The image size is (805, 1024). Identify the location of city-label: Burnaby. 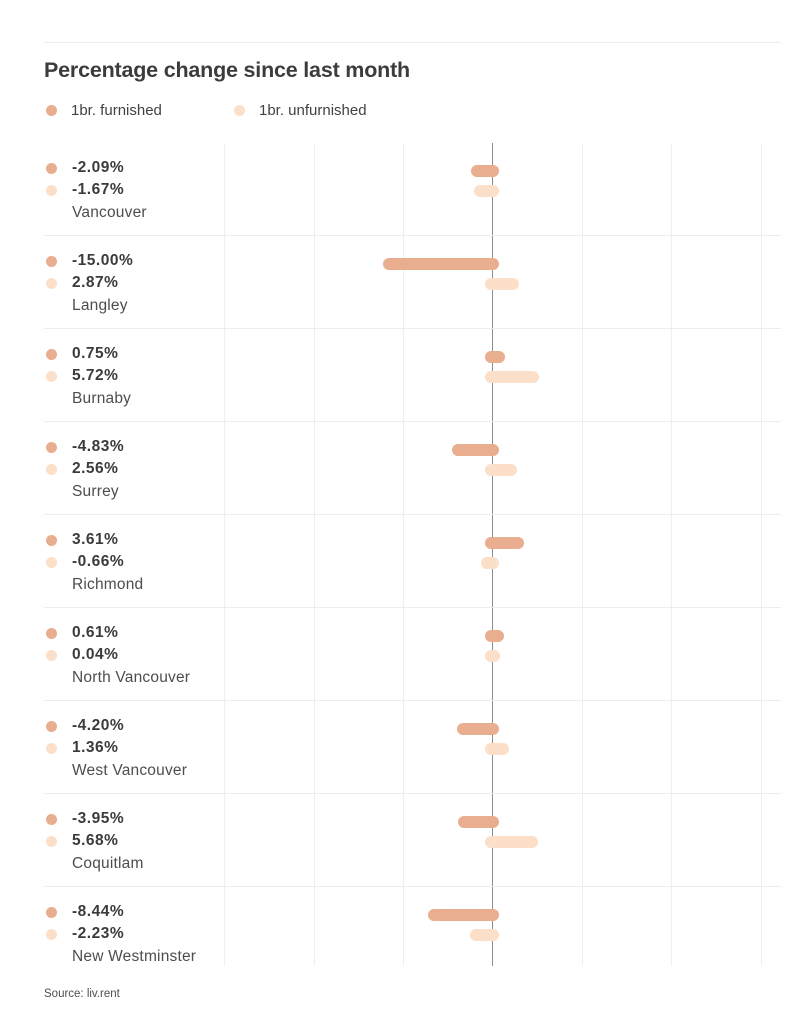
(102, 398).